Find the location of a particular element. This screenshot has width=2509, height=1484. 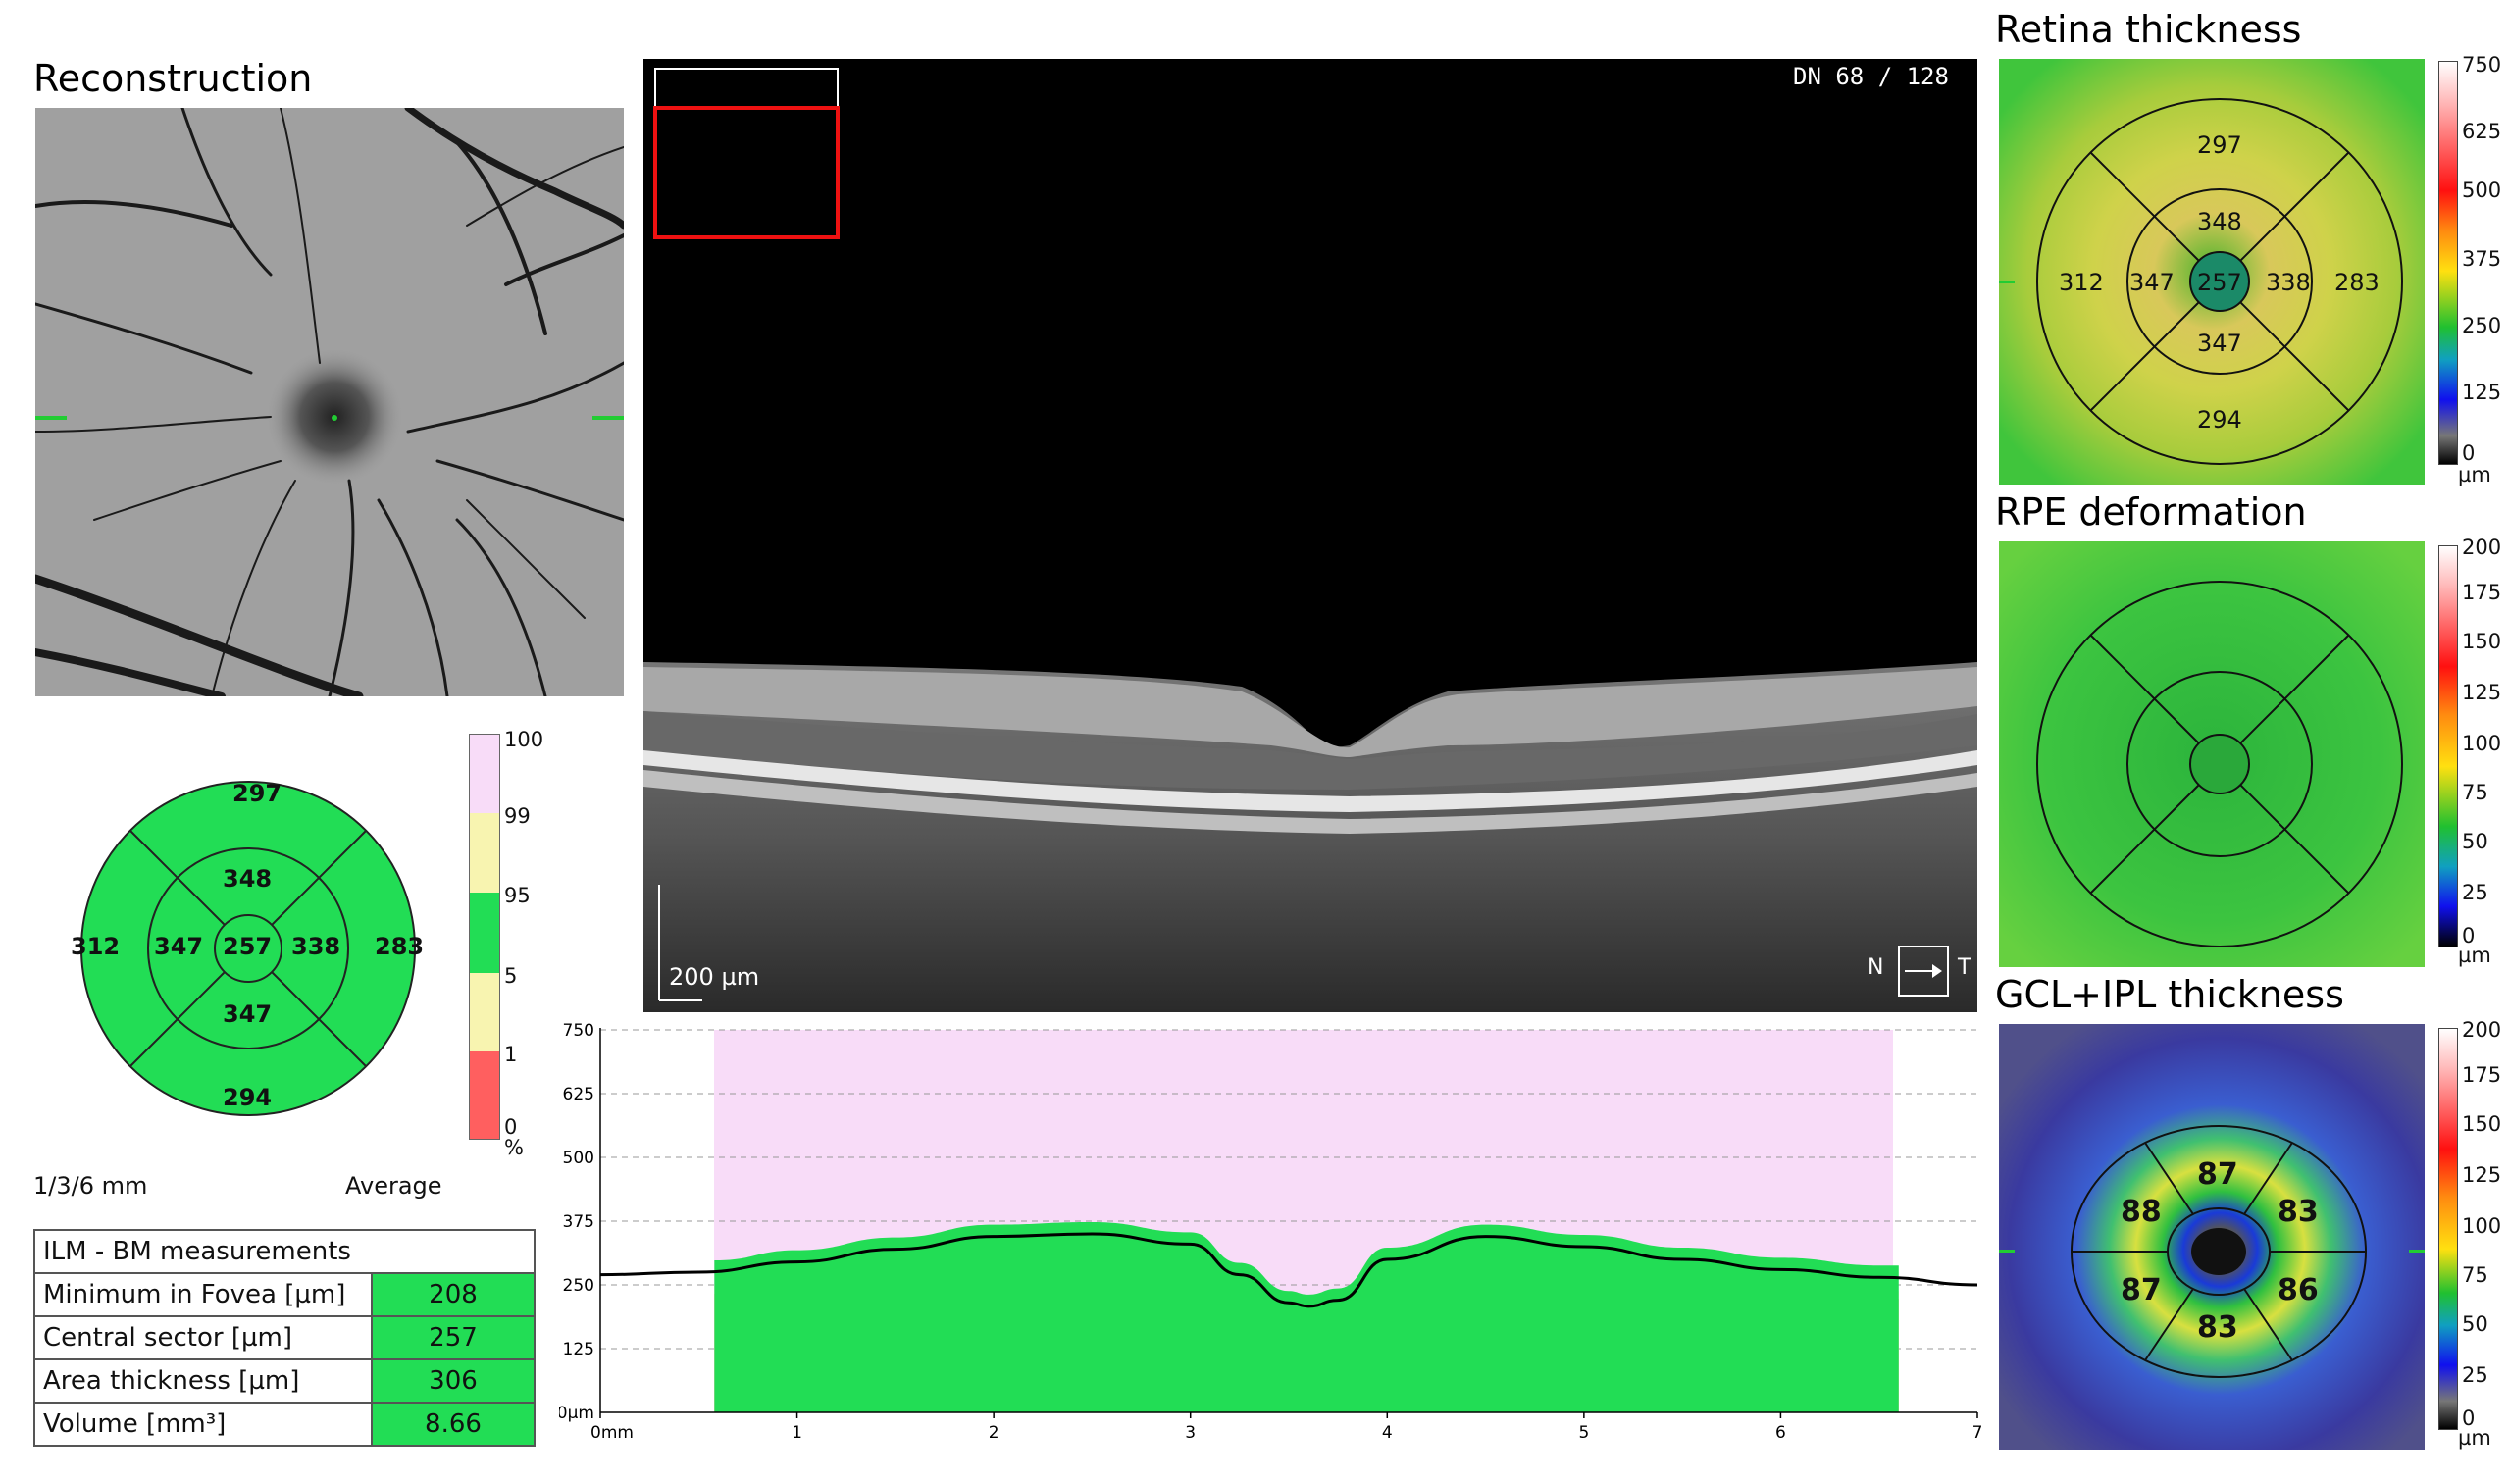

retina-inf-outer: 294 is located at coordinates (2219, 420).